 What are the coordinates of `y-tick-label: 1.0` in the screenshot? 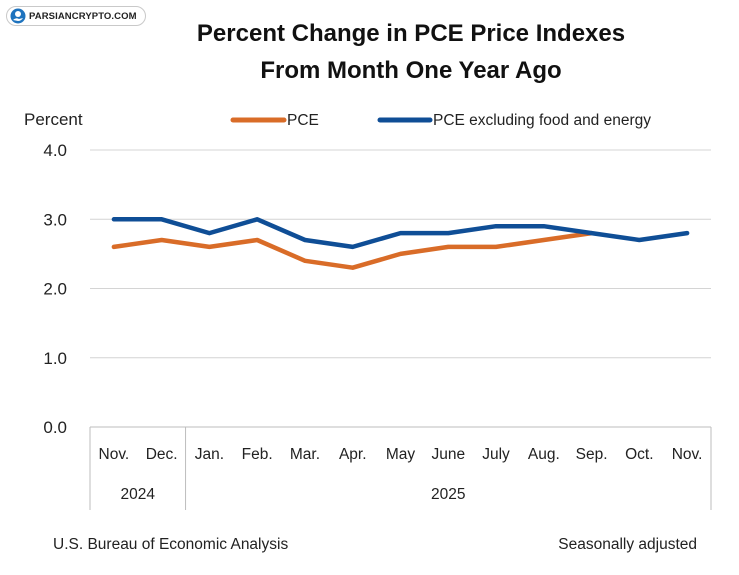 It's located at (55, 358).